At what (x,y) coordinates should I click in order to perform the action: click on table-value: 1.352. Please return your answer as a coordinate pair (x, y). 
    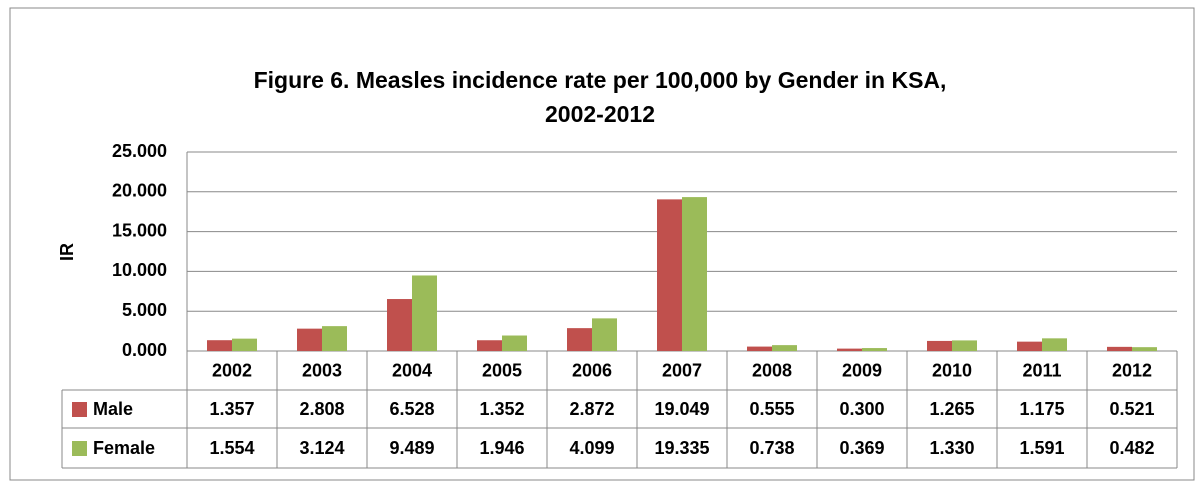
    Looking at the image, I should click on (501, 409).